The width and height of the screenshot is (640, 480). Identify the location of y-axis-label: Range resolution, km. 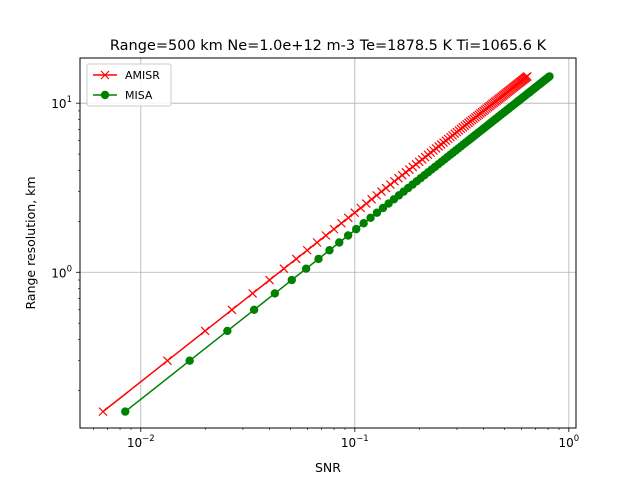
(30, 242).